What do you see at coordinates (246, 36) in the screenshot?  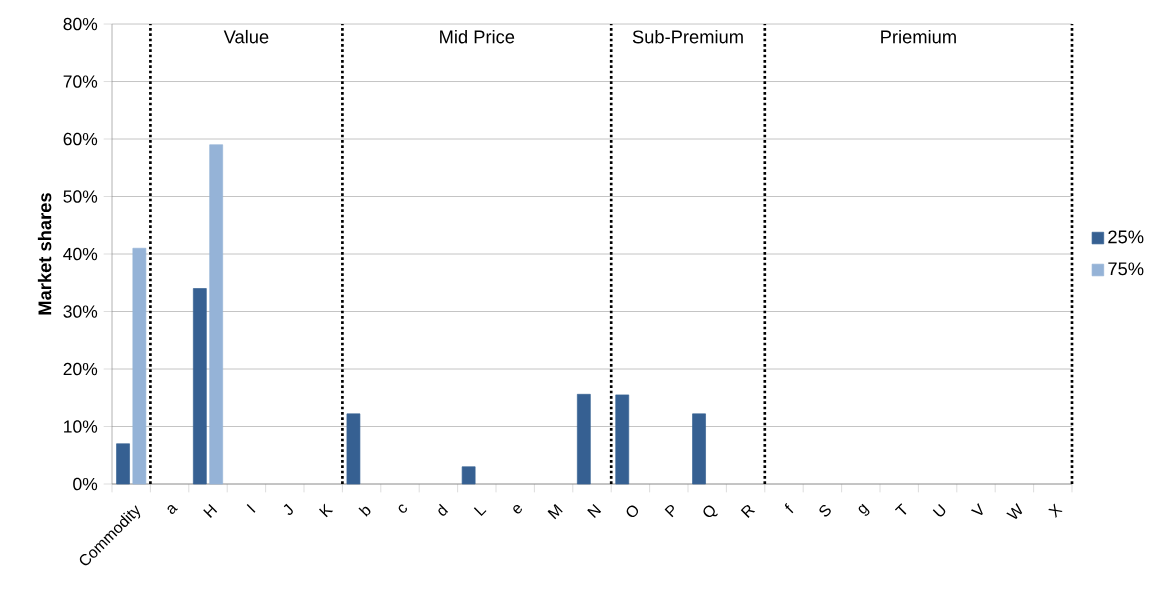 I see `annotation: Value` at bounding box center [246, 36].